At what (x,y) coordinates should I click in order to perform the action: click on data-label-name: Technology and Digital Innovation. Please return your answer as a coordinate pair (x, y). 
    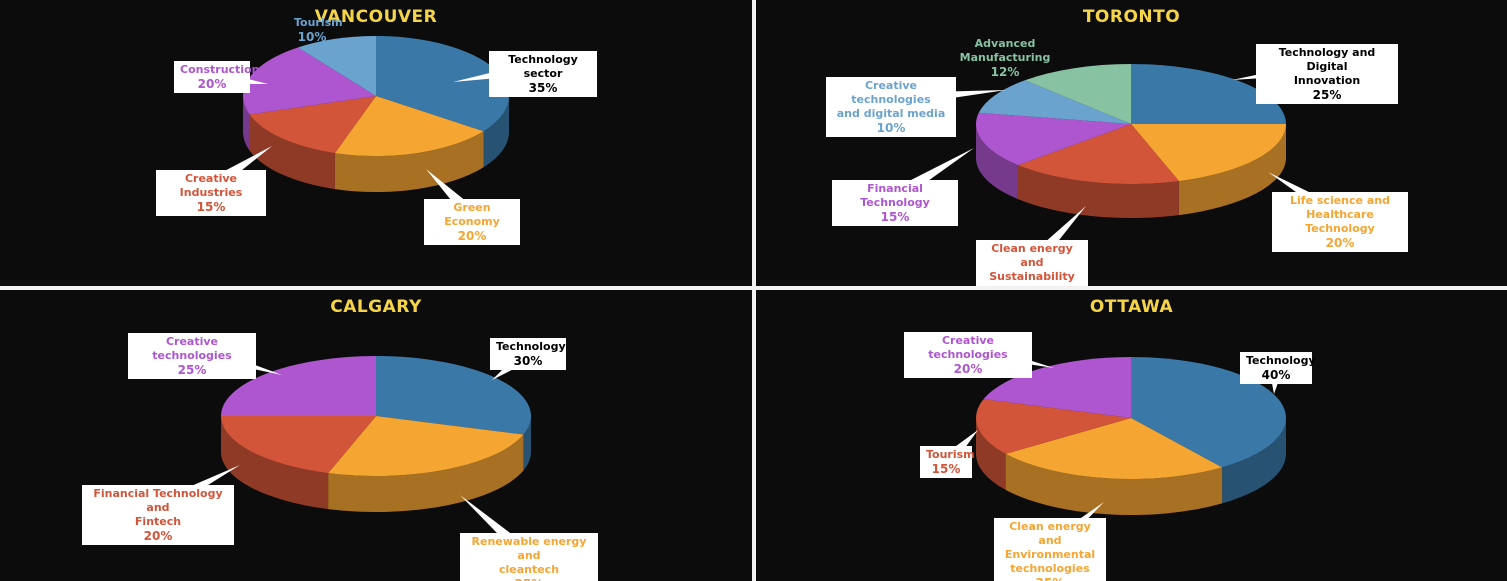
    Looking at the image, I should click on (1327, 66).